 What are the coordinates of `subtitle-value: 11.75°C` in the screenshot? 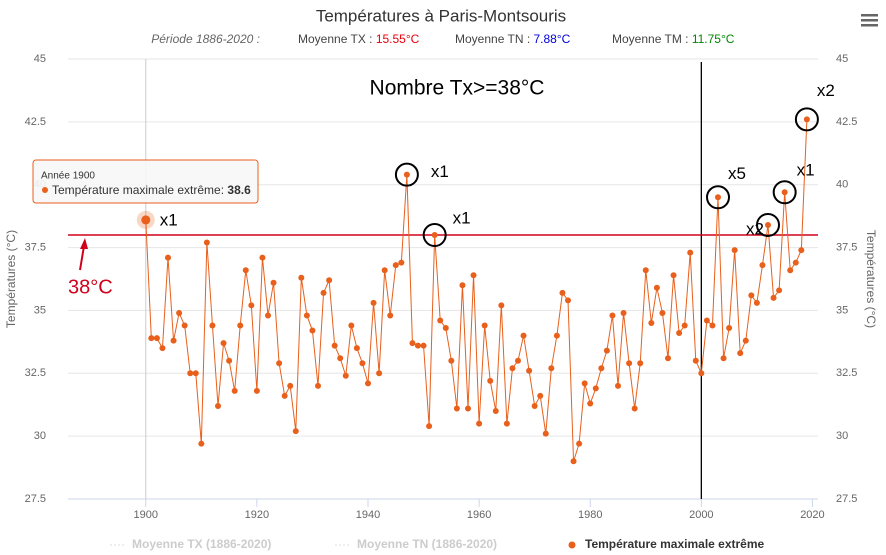 It's located at (713, 39).